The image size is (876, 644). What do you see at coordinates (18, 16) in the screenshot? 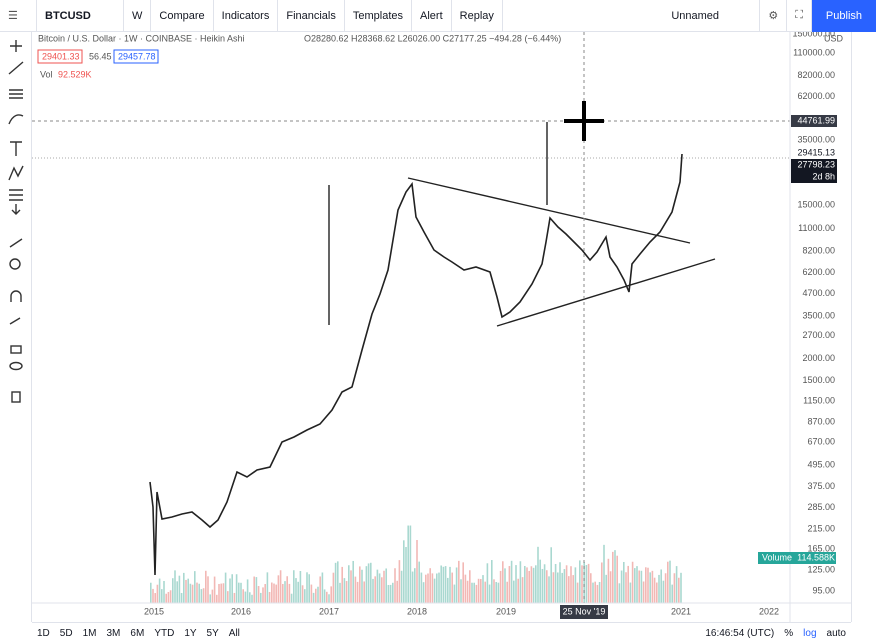
I see `menu: ☰` at bounding box center [18, 16].